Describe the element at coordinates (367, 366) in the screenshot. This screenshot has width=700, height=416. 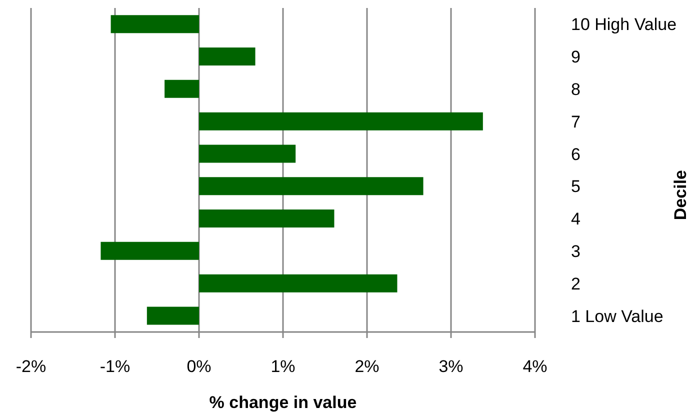
I see `x-tick-label: 2%` at that location.